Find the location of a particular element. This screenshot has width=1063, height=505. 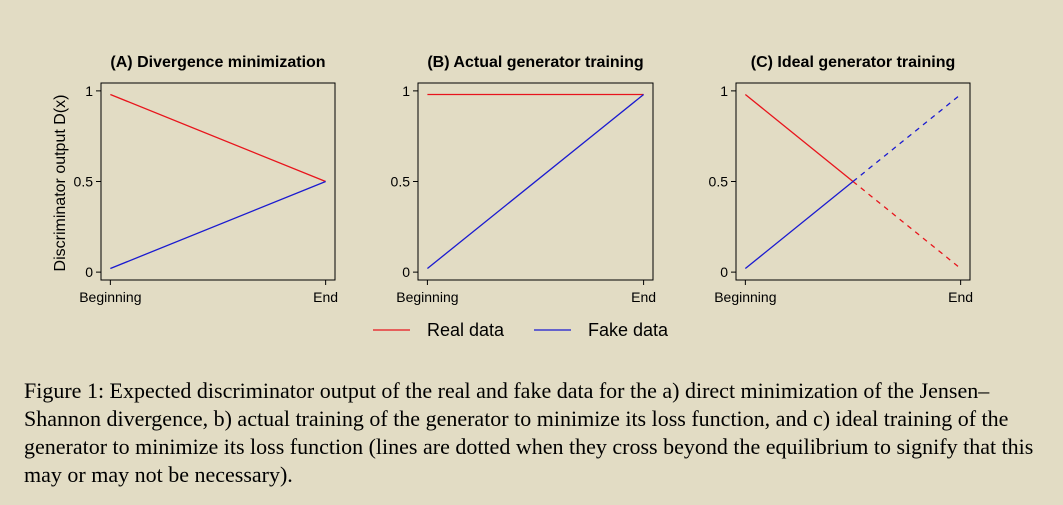

legend: Real data Fake data is located at coordinates (521, 330).